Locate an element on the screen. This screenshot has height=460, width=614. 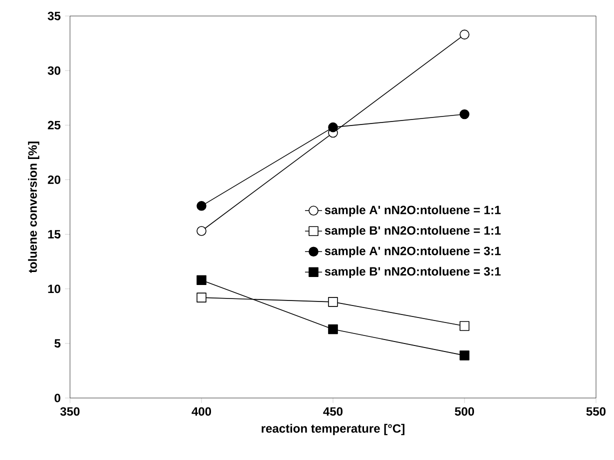
y-tick-label: 35 is located at coordinates (54, 16).